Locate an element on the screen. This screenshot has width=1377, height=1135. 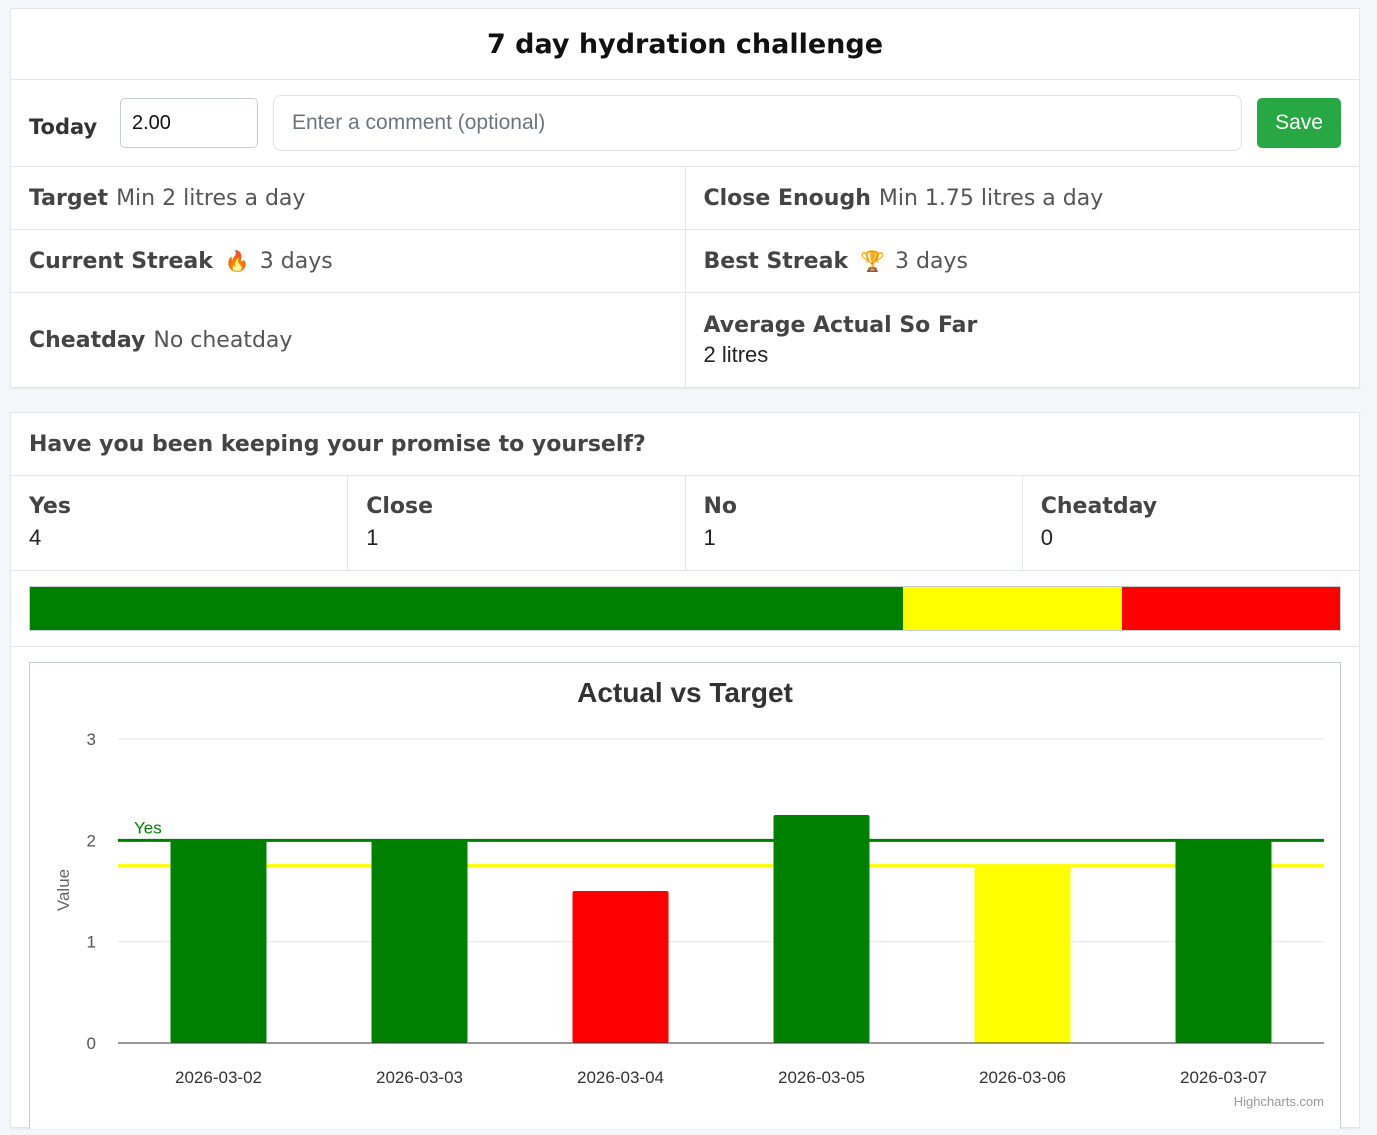
plot-lines: Yes is located at coordinates (721, 843).